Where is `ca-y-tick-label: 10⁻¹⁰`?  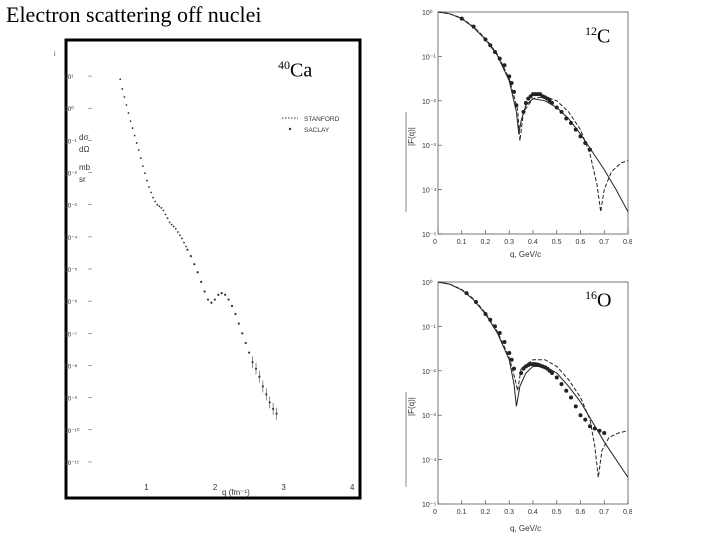
ca-y-tick-label: 10⁻¹⁰ is located at coordinates (72, 431).